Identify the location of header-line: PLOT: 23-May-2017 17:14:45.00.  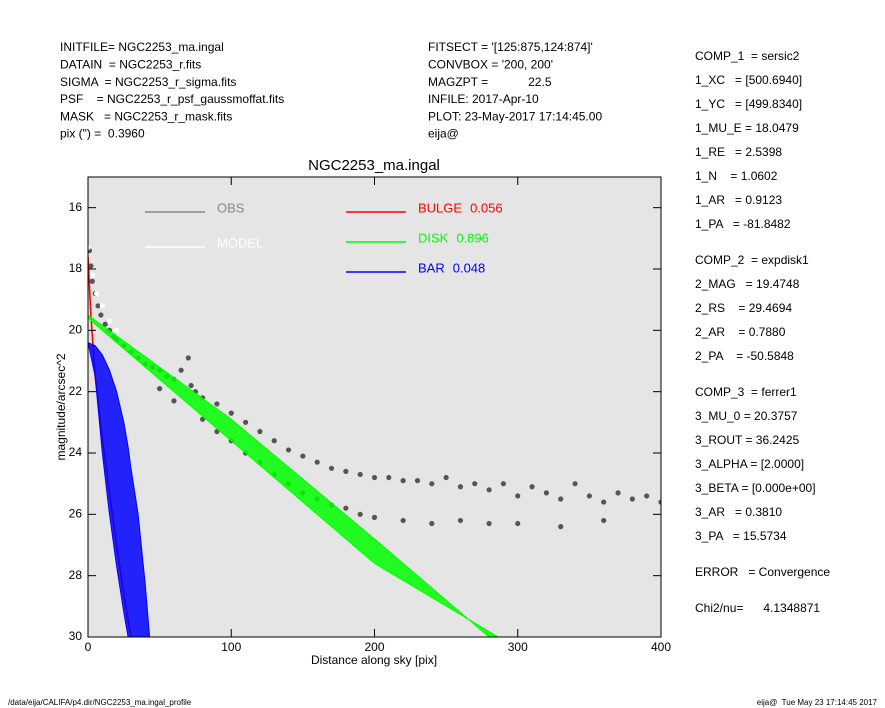
(515, 116).